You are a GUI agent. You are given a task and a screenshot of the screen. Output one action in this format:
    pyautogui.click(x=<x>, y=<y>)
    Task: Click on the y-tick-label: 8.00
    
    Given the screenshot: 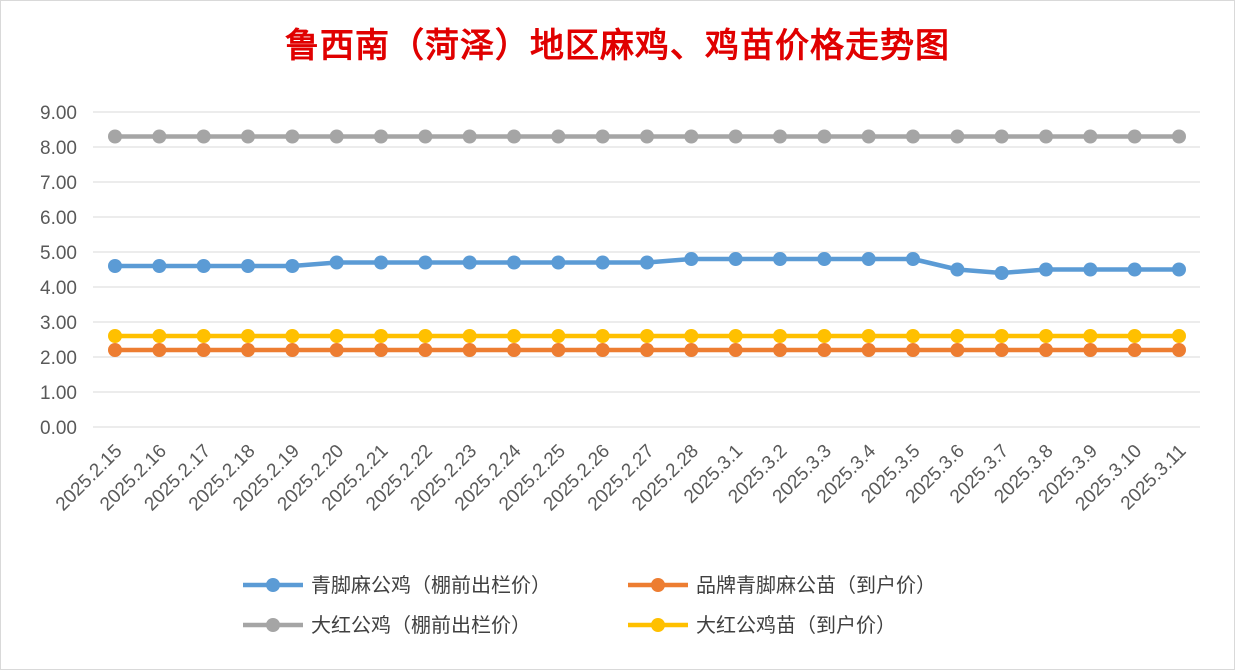 What is the action you would take?
    pyautogui.click(x=58, y=148)
    